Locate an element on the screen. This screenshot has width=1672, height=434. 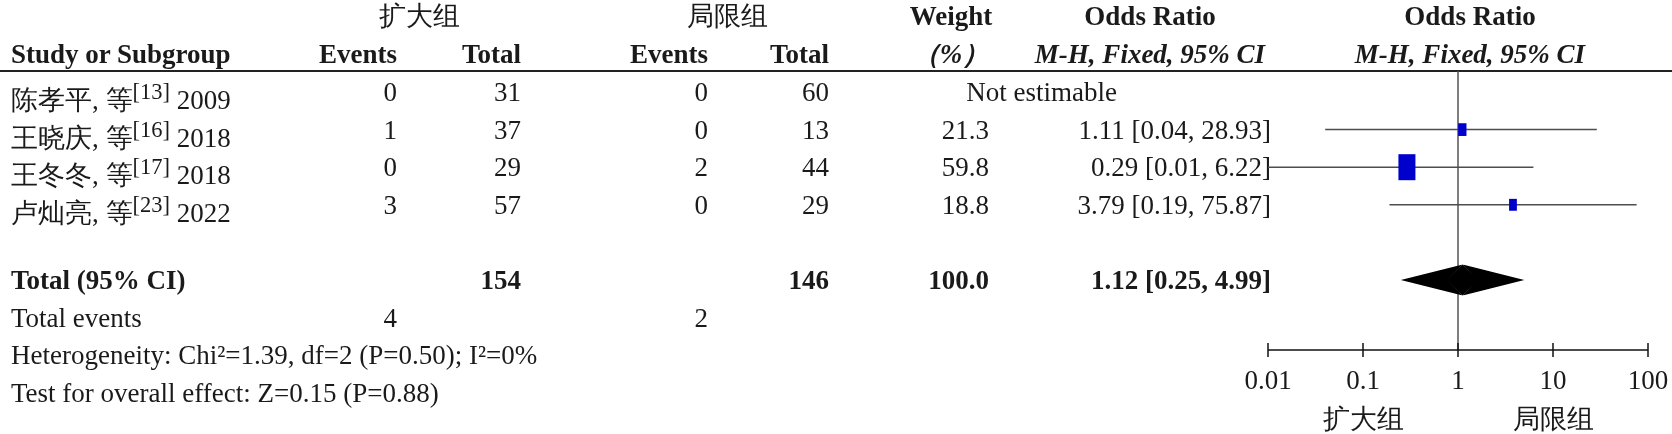
text: Odds Ratio M-H, Fixed, 95% CI is located at coordinates (1150, 35).